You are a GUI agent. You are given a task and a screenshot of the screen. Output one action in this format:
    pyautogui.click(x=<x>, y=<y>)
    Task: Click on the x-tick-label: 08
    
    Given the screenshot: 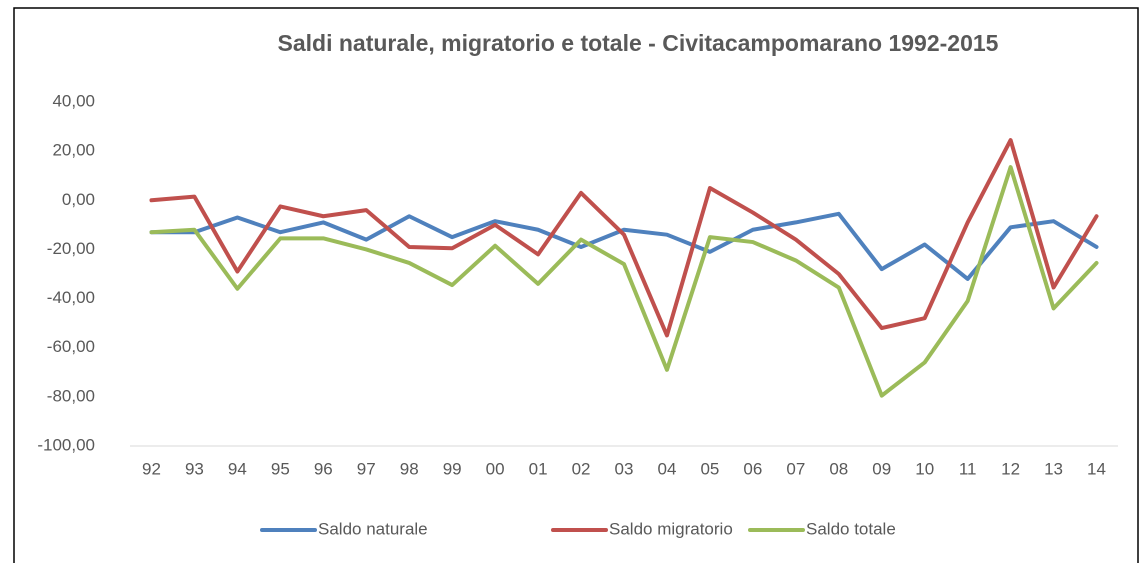 What is the action you would take?
    pyautogui.click(x=838, y=468)
    